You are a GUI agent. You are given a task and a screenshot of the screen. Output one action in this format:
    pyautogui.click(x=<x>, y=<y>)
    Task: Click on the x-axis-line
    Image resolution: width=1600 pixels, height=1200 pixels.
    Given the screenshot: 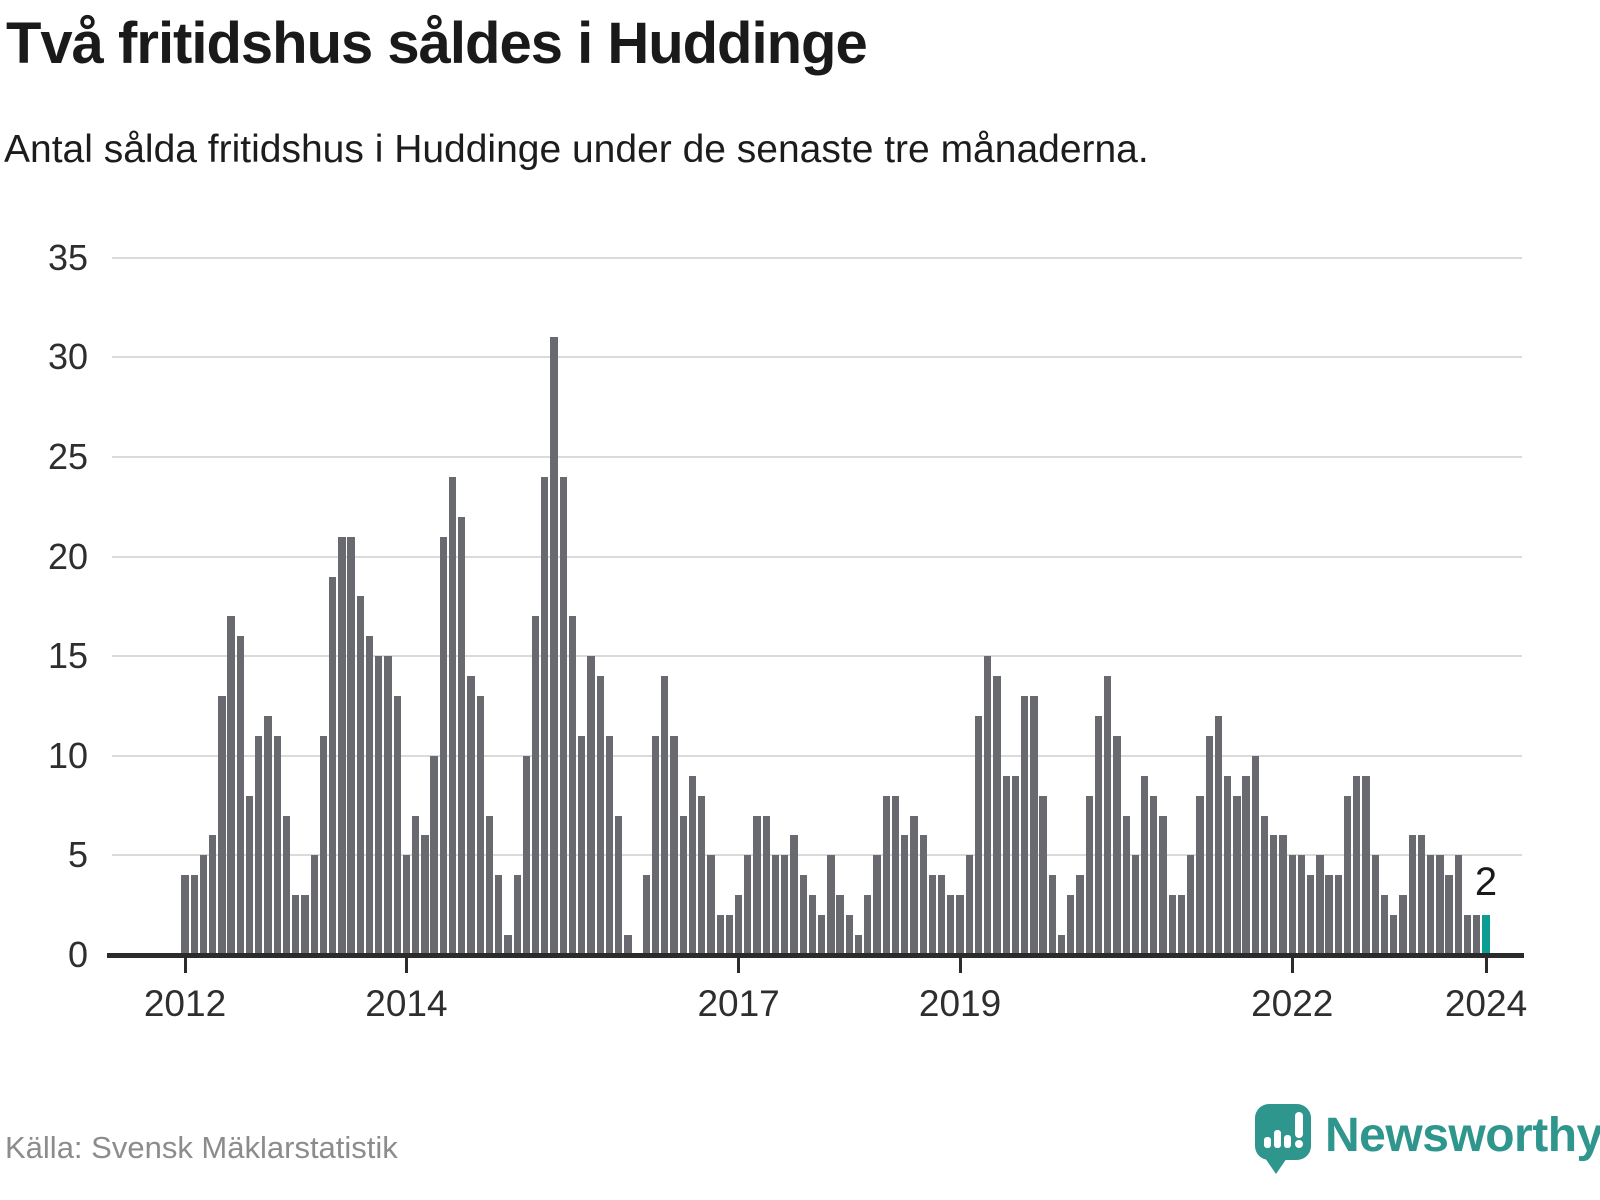 What is the action you would take?
    pyautogui.click(x=815, y=955)
    